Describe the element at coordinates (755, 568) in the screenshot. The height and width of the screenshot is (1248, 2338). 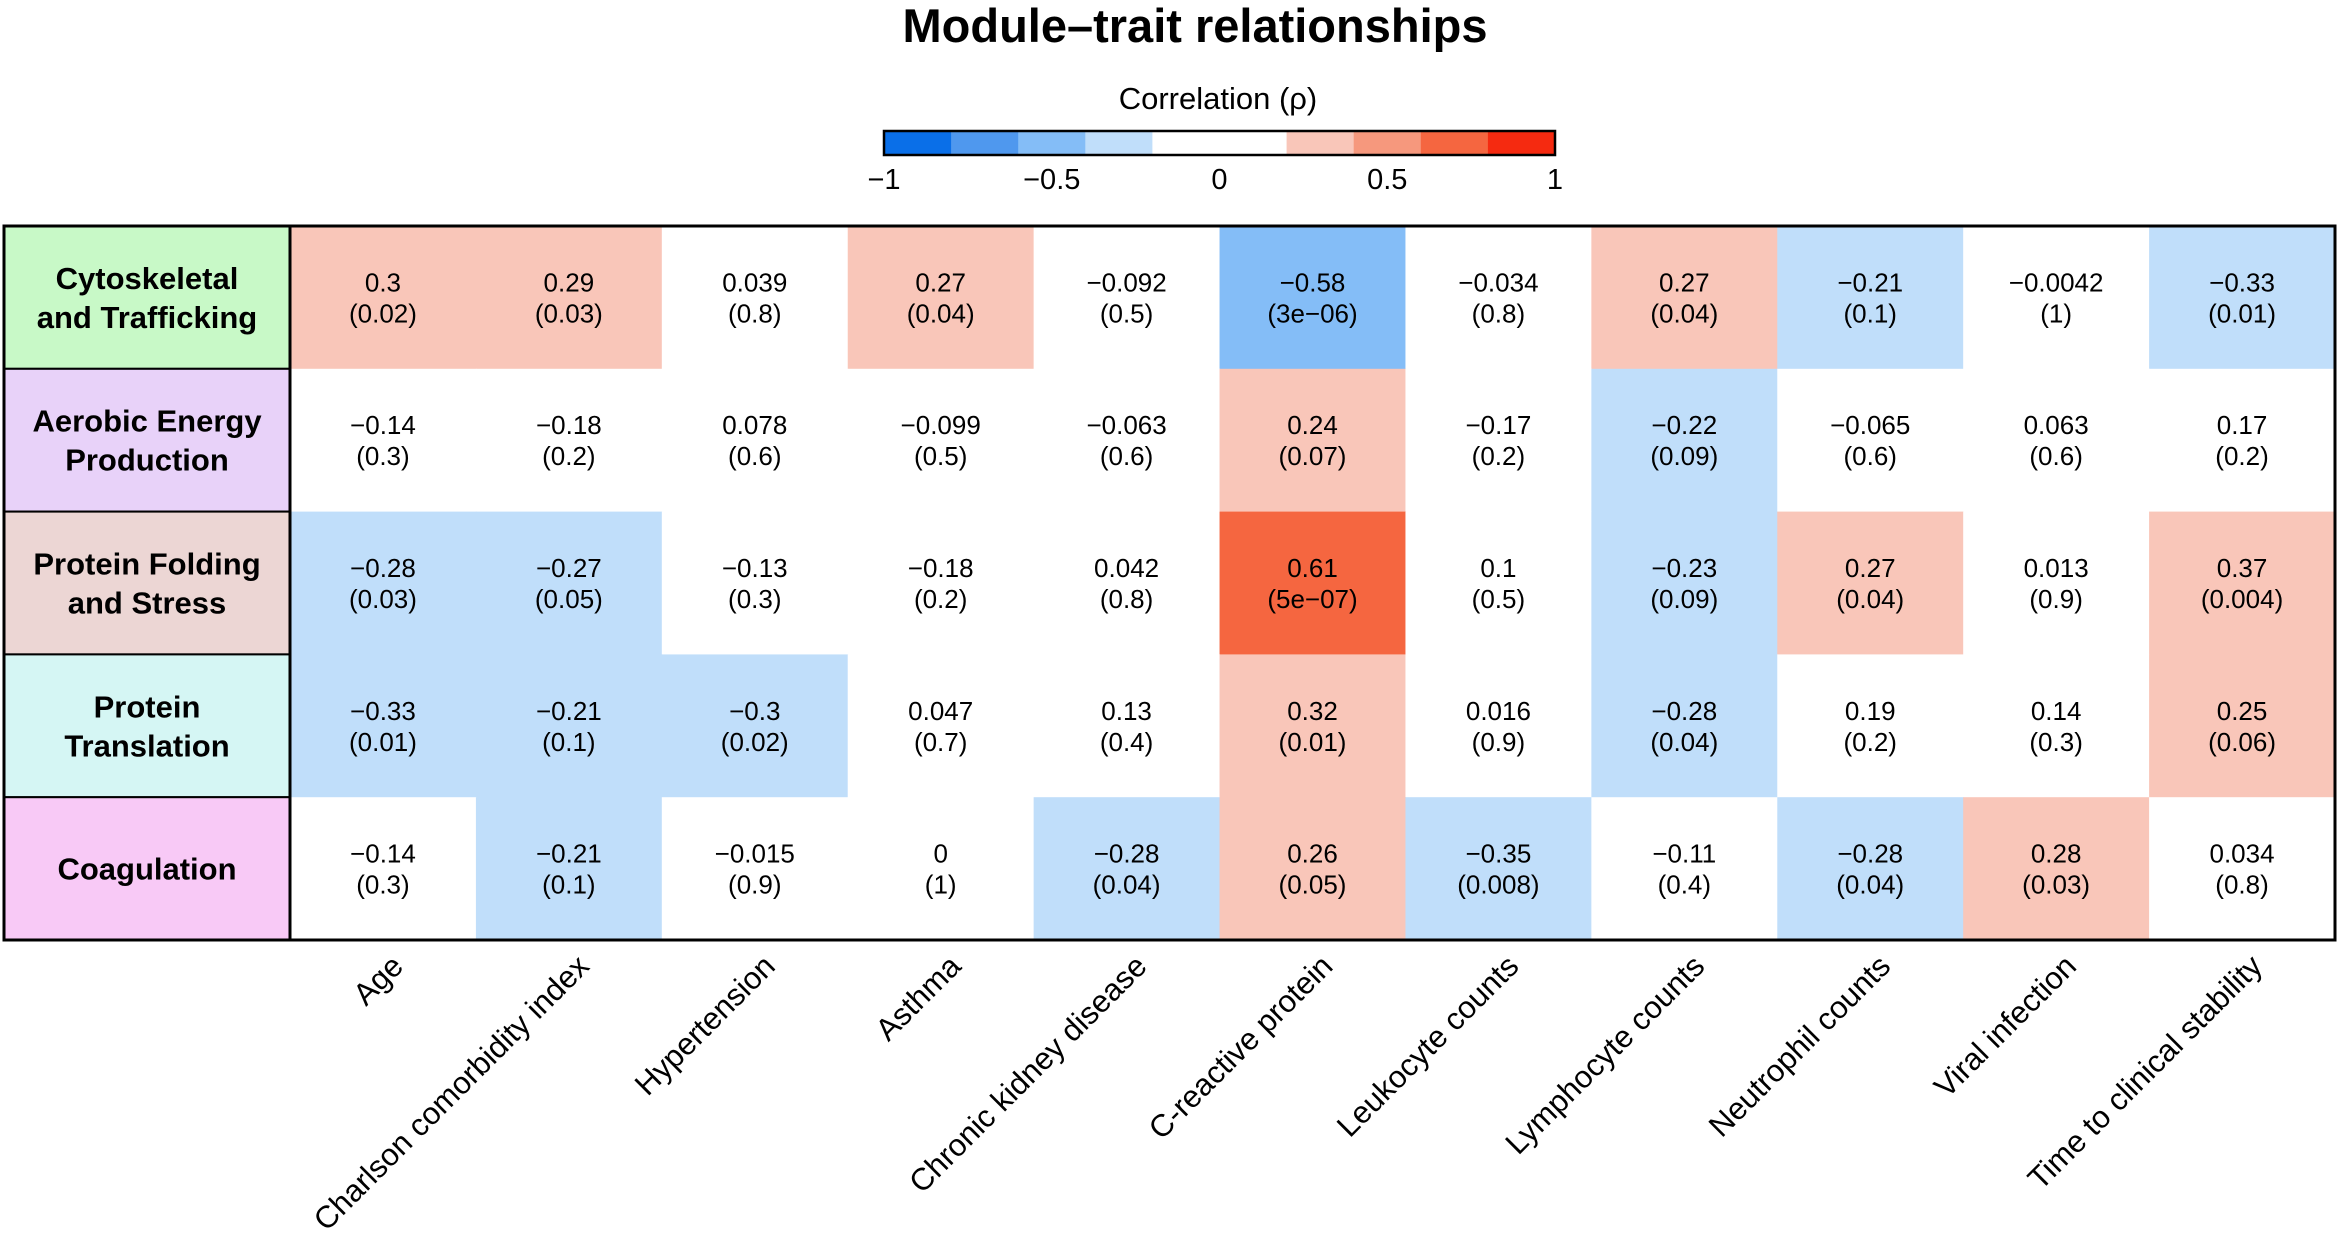
I see `cell-correlation: −0.13` at that location.